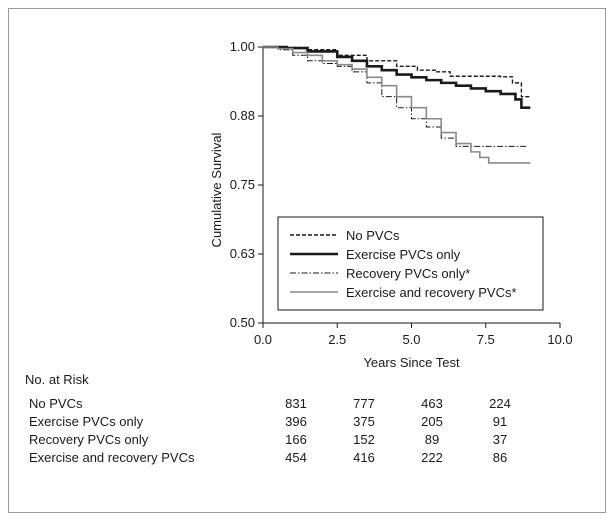  Describe the element at coordinates (296, 421) in the screenshot. I see `cell-value: 396` at that location.